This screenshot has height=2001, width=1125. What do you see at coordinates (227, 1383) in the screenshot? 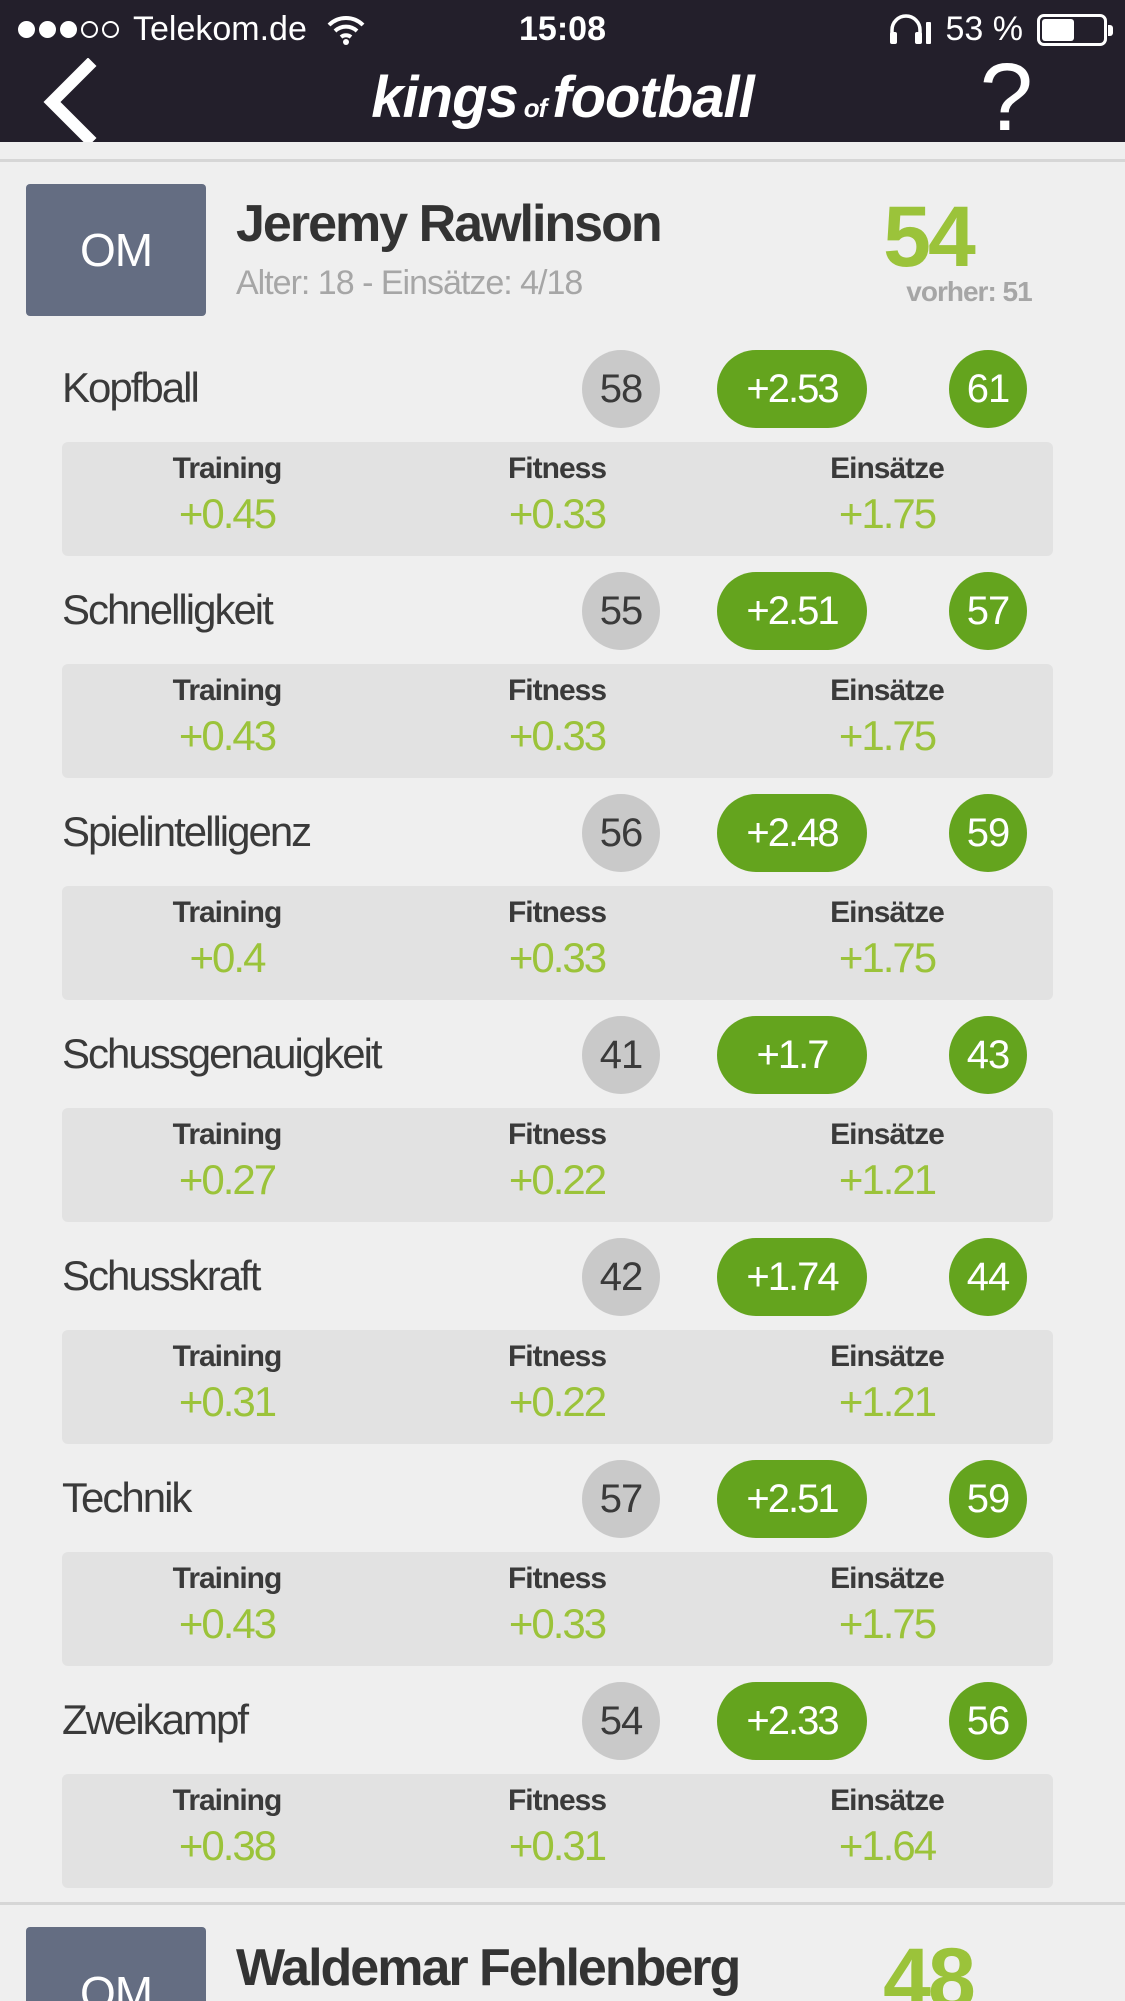
I see `training-column: Training +0.31` at bounding box center [227, 1383].